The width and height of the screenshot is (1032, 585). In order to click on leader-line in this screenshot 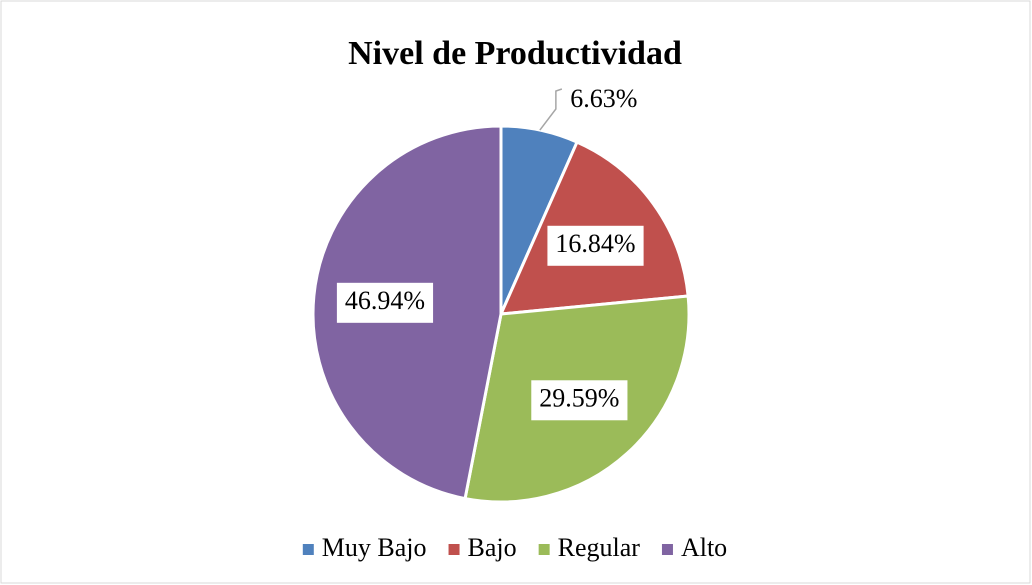, I will do `click(551, 109)`.